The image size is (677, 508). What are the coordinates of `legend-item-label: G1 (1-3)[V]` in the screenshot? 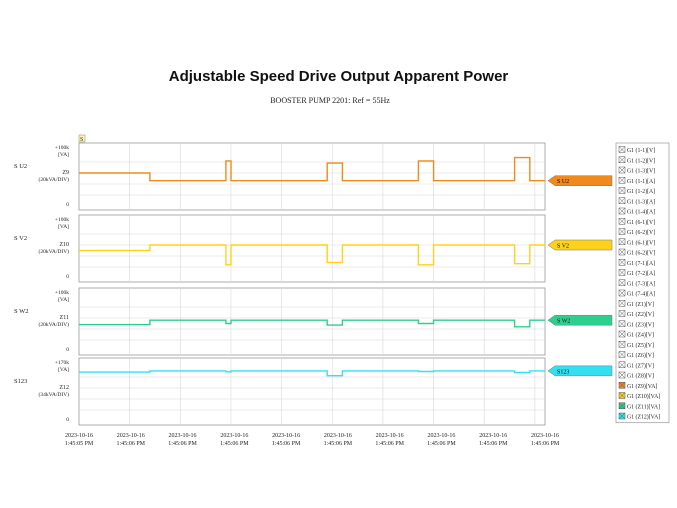 It's located at (641, 171).